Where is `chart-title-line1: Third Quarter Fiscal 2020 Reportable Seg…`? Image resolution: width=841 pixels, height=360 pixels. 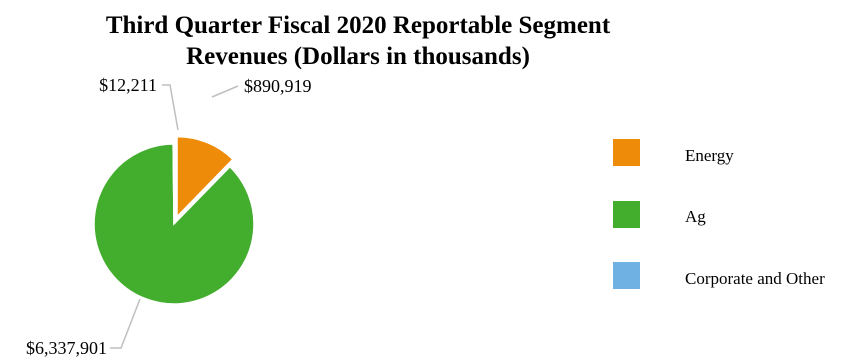
chart-title-line1: Third Quarter Fiscal 2020 Reportable Seg… is located at coordinates (358, 25).